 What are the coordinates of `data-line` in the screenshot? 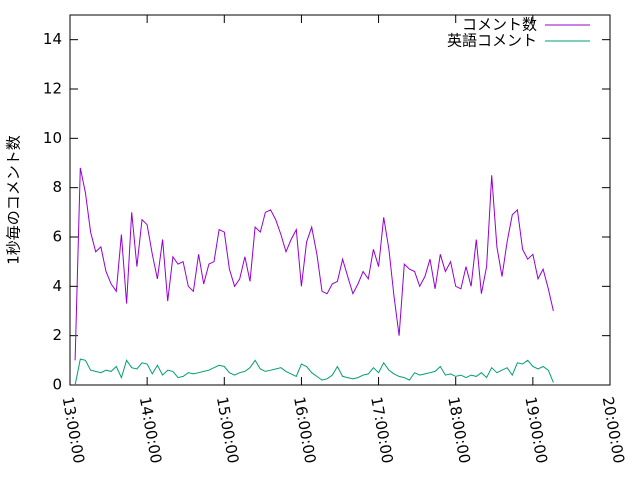 It's located at (314, 372).